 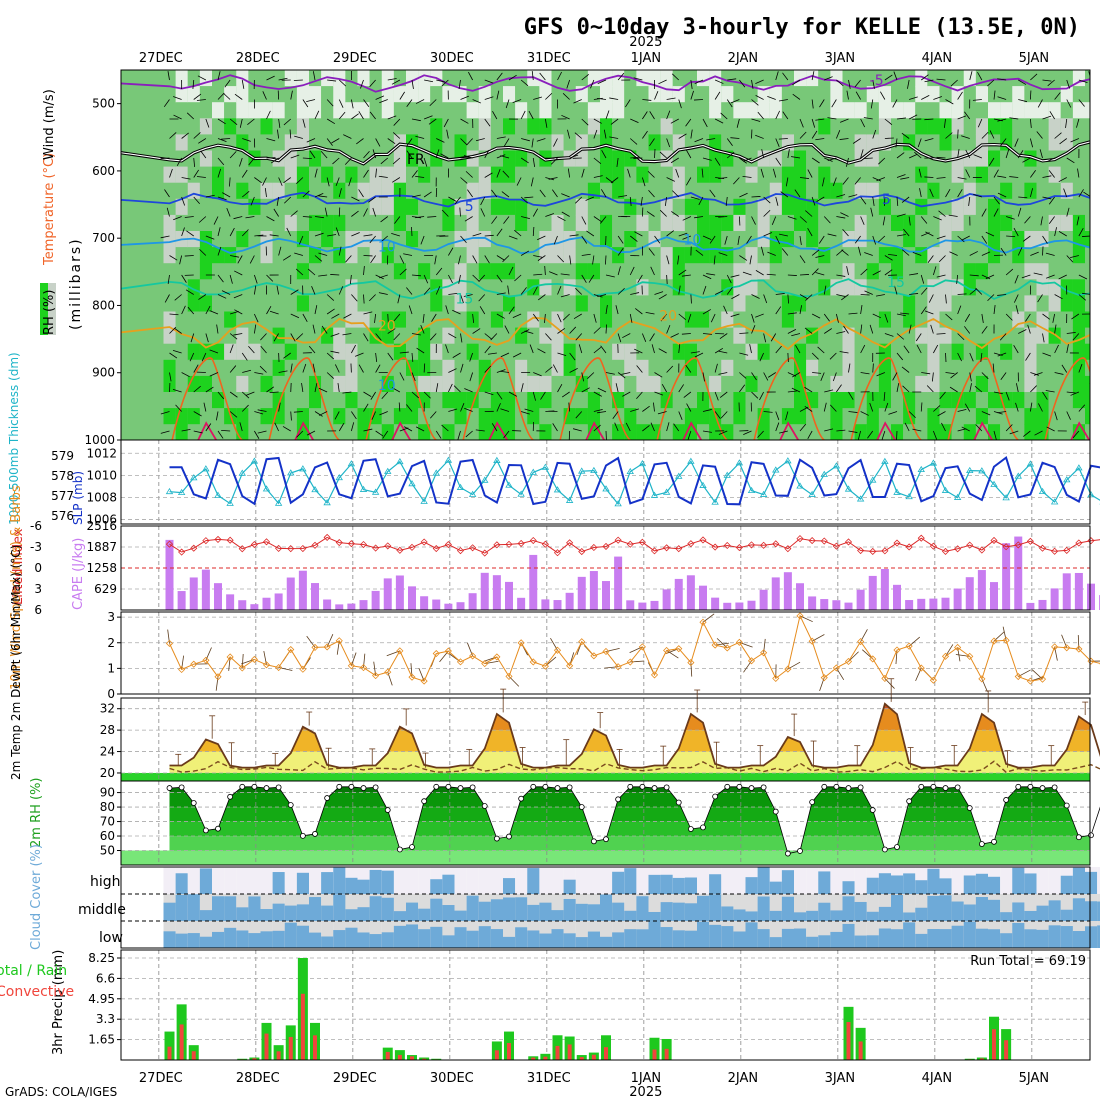 I want to click on credit-text: GrADS: COLA/IGES, so click(x=61, y=1092).